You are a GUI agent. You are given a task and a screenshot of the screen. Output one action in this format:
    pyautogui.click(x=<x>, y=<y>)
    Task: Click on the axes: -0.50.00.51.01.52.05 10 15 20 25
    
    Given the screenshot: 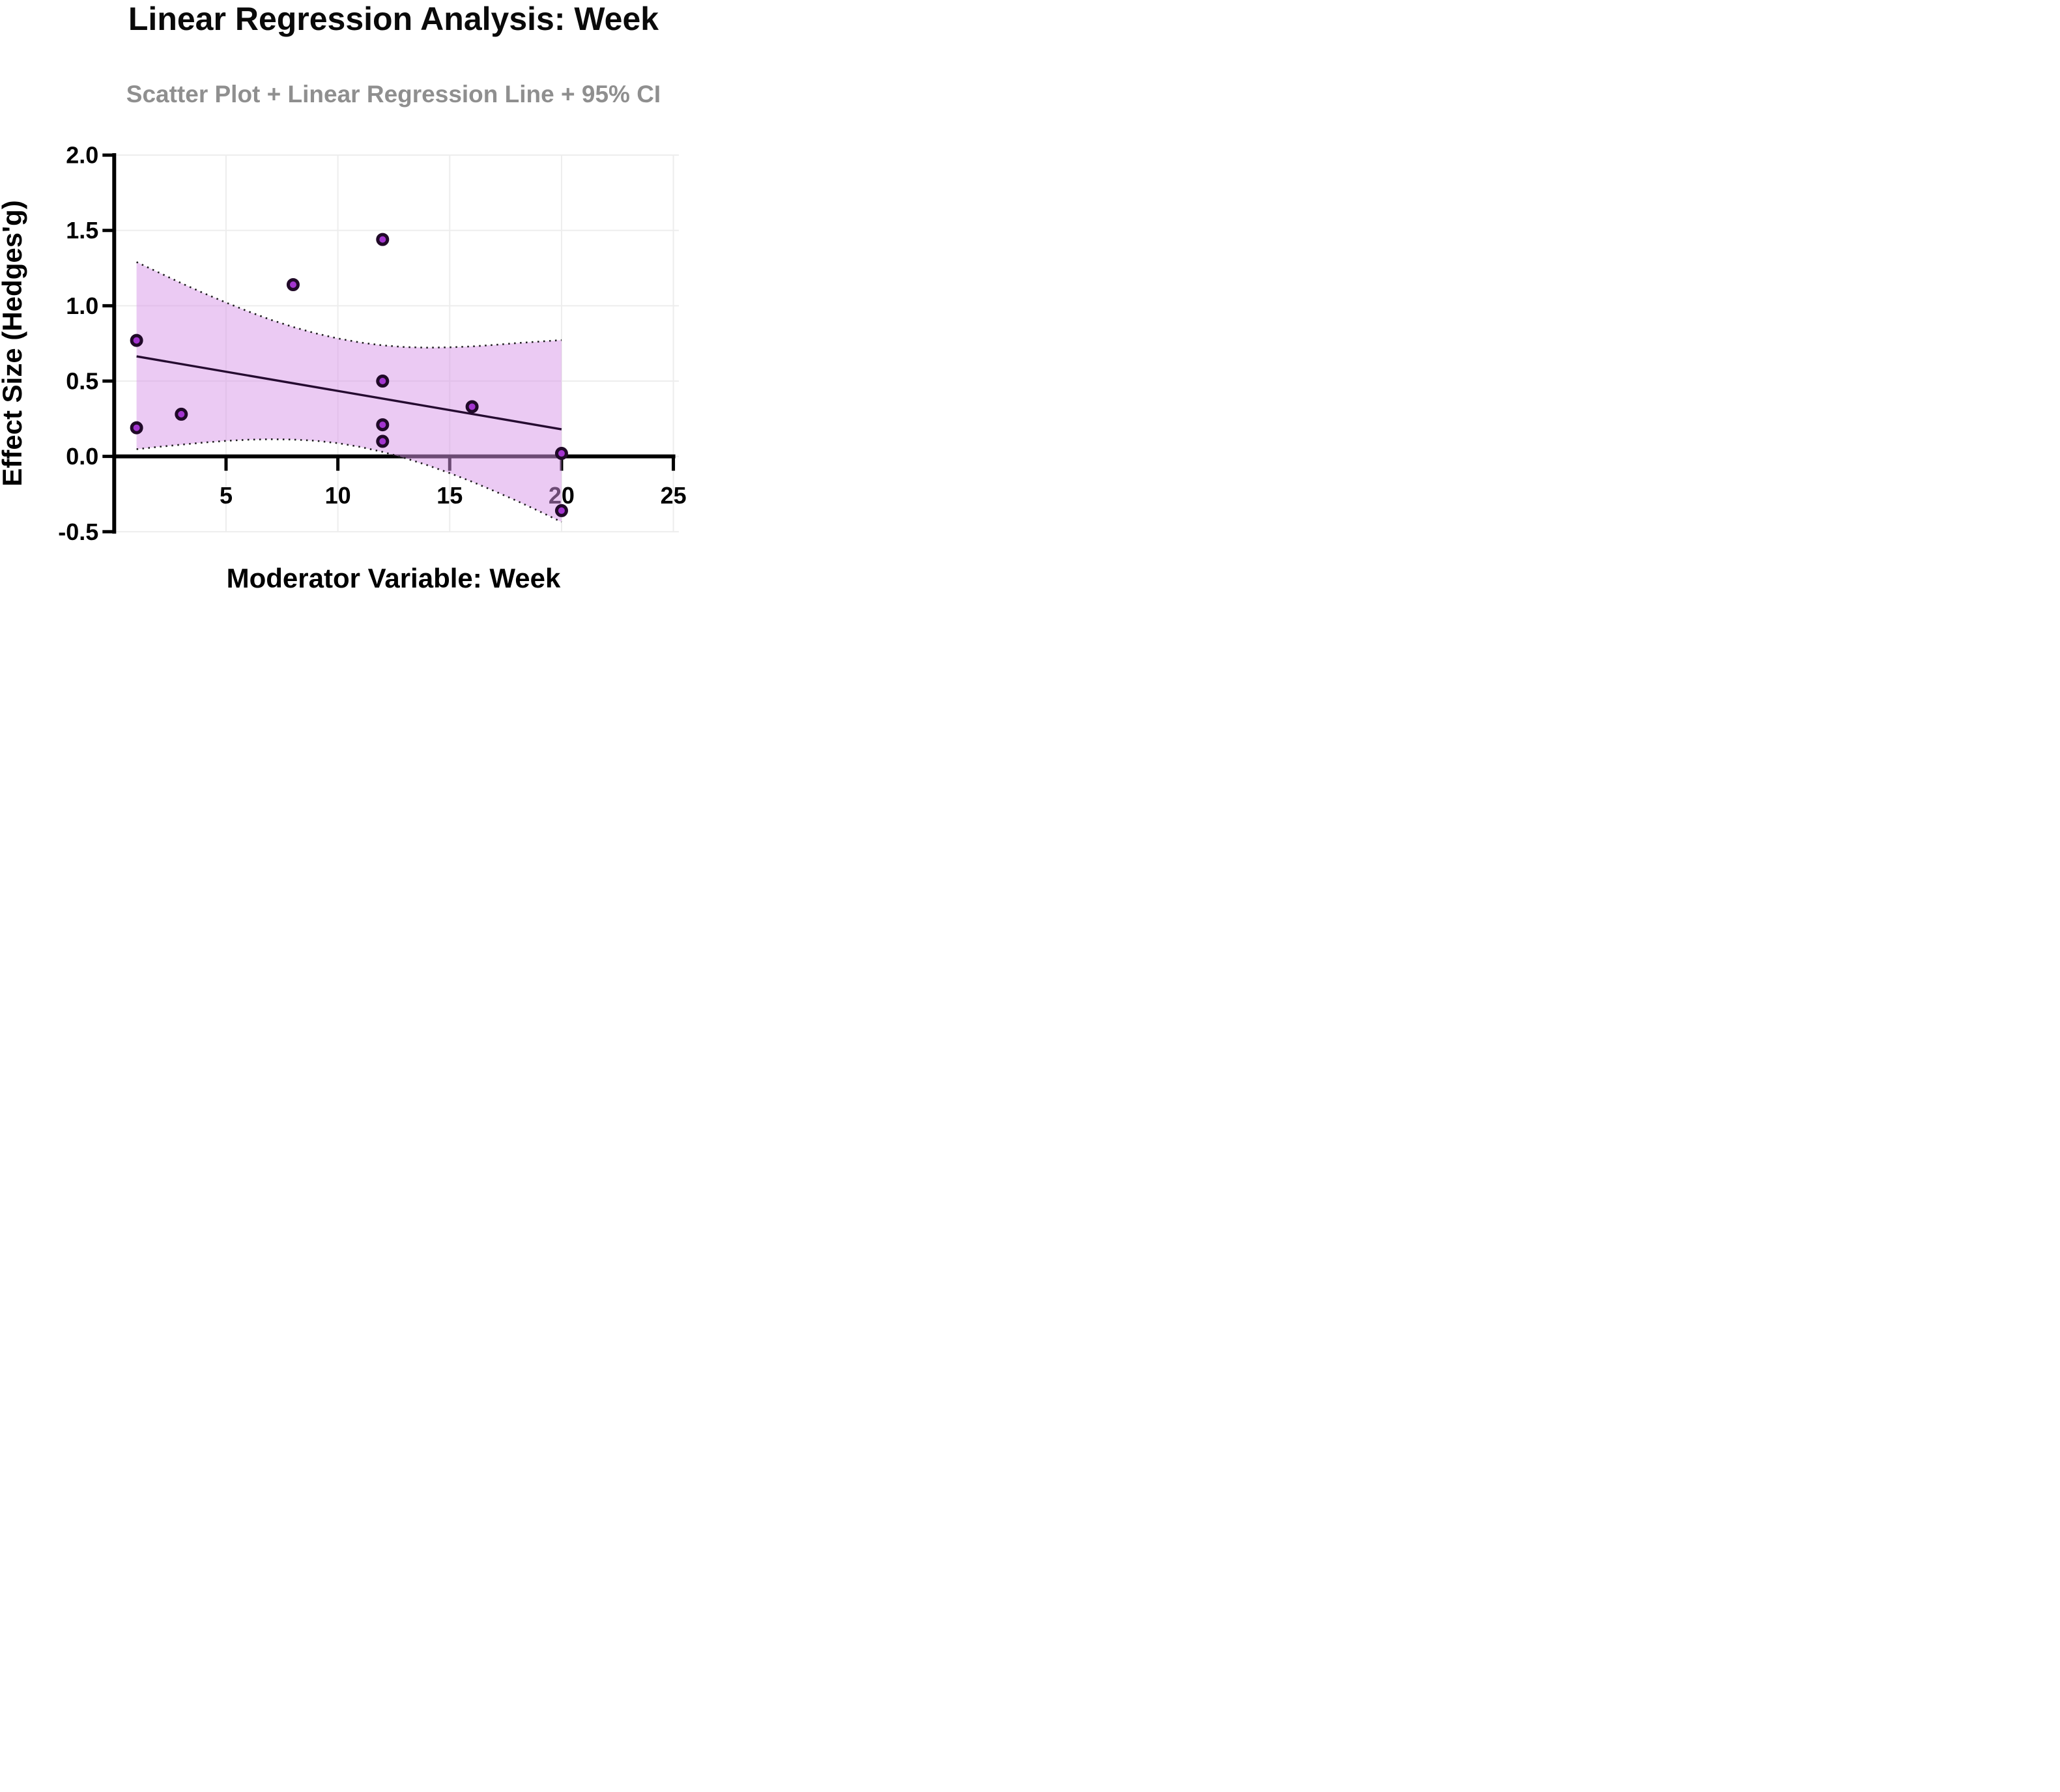 What is the action you would take?
    pyautogui.click(x=372, y=343)
    